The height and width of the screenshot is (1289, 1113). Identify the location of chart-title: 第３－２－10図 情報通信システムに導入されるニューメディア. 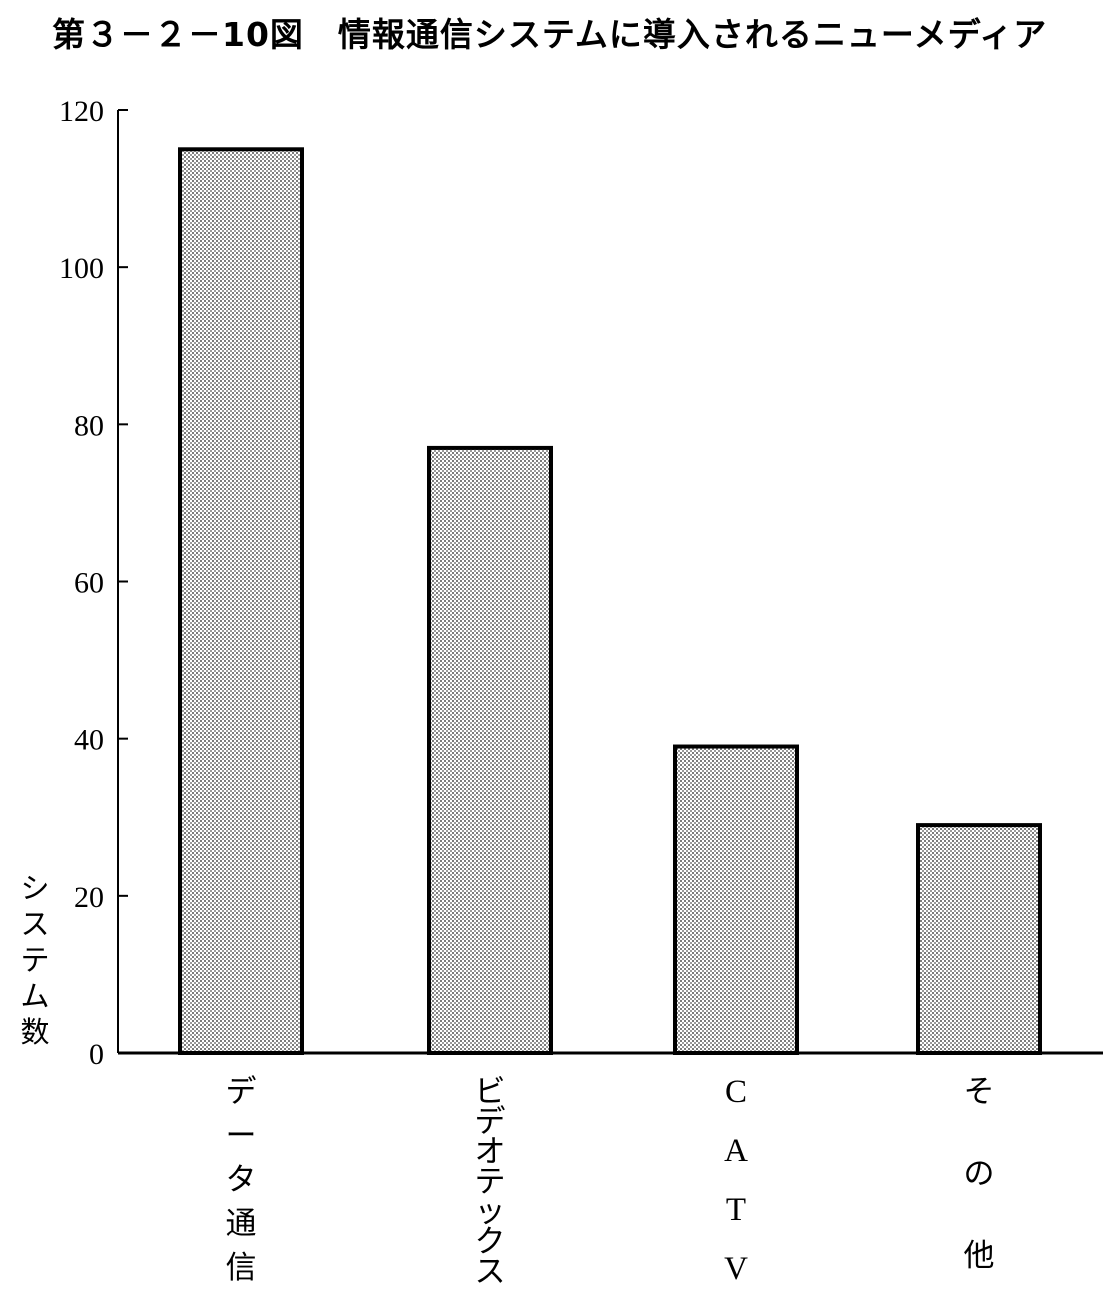
(550, 34).